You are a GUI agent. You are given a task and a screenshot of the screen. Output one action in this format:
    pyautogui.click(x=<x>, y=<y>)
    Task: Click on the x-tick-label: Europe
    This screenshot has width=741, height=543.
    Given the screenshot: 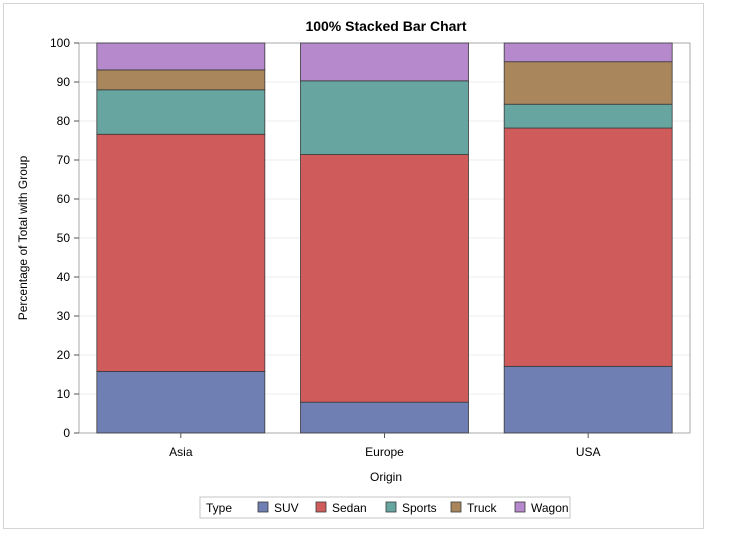 What is the action you would take?
    pyautogui.click(x=384, y=452)
    